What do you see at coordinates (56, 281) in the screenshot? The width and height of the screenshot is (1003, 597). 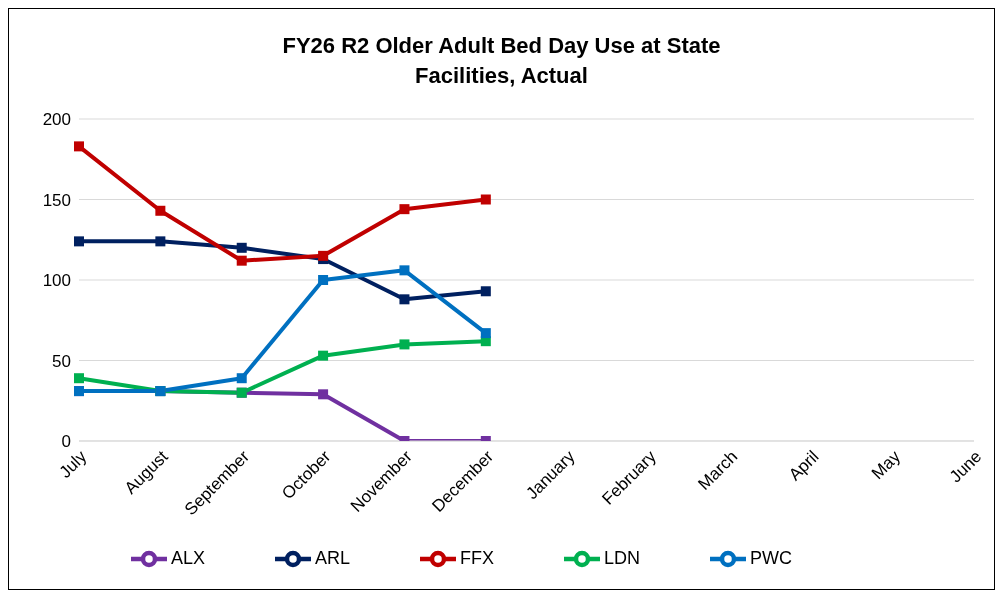 I see `y-tick-label: 100` at bounding box center [56, 281].